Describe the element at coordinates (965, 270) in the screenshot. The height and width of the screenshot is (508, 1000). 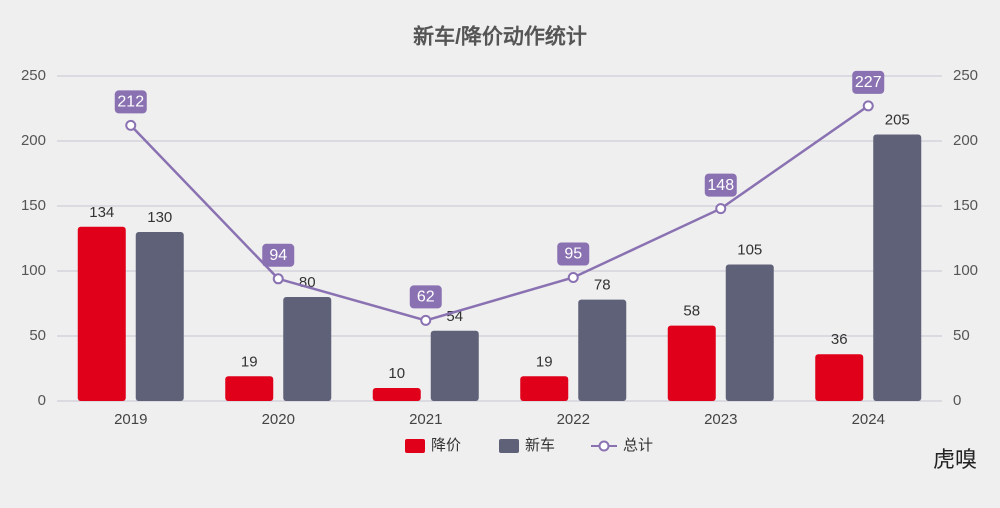
I see `y2-tick-label: 100` at that location.